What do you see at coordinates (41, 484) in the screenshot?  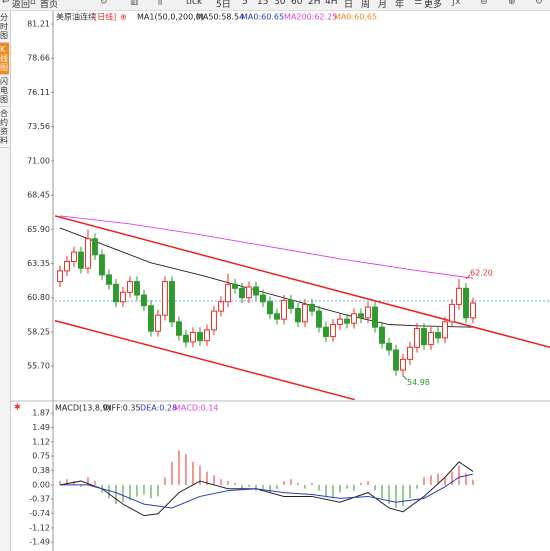 I see `y-tick-label: 0.00` at bounding box center [41, 484].